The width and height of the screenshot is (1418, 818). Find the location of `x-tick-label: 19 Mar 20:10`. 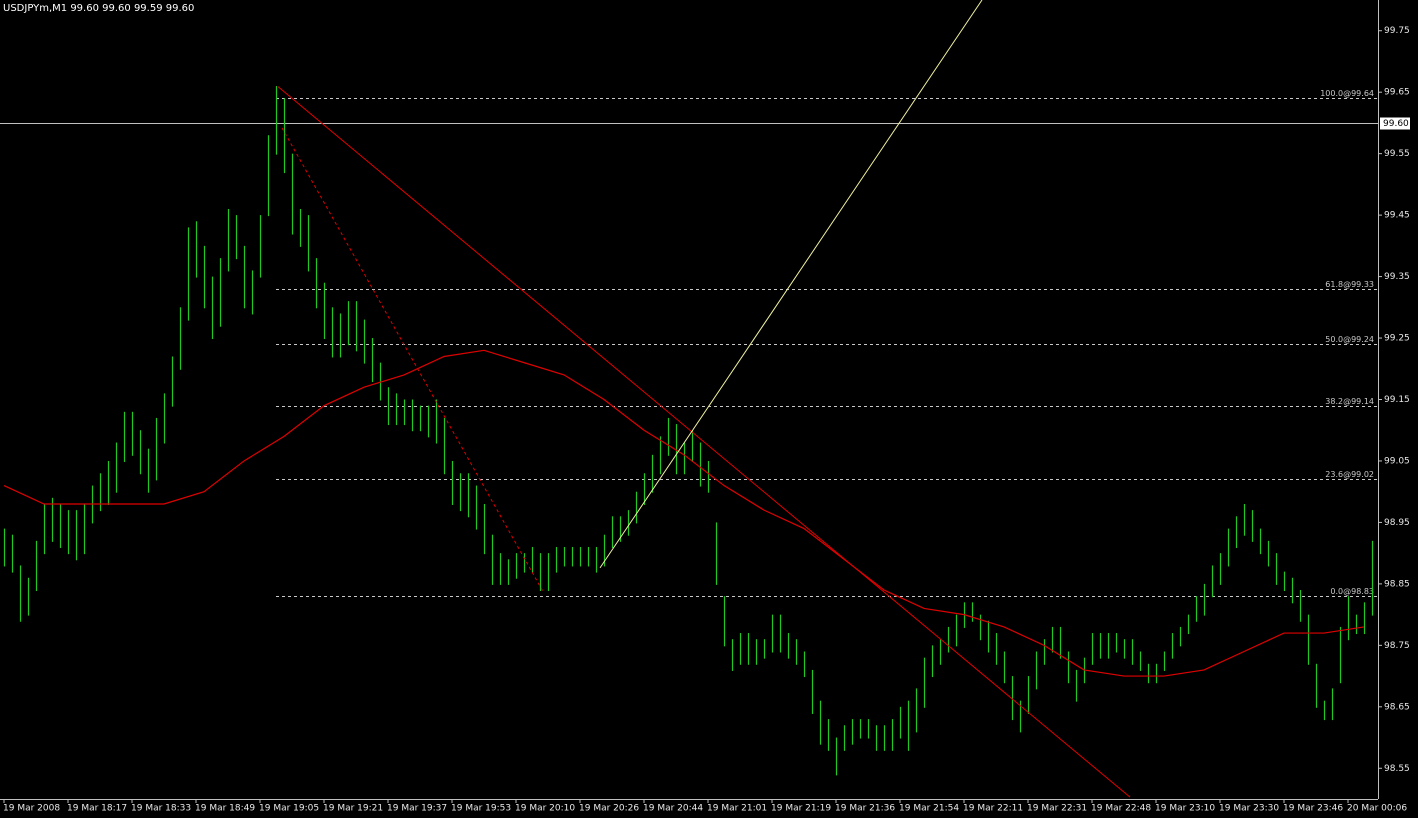

x-tick-label: 19 Mar 20:10 is located at coordinates (545, 809).